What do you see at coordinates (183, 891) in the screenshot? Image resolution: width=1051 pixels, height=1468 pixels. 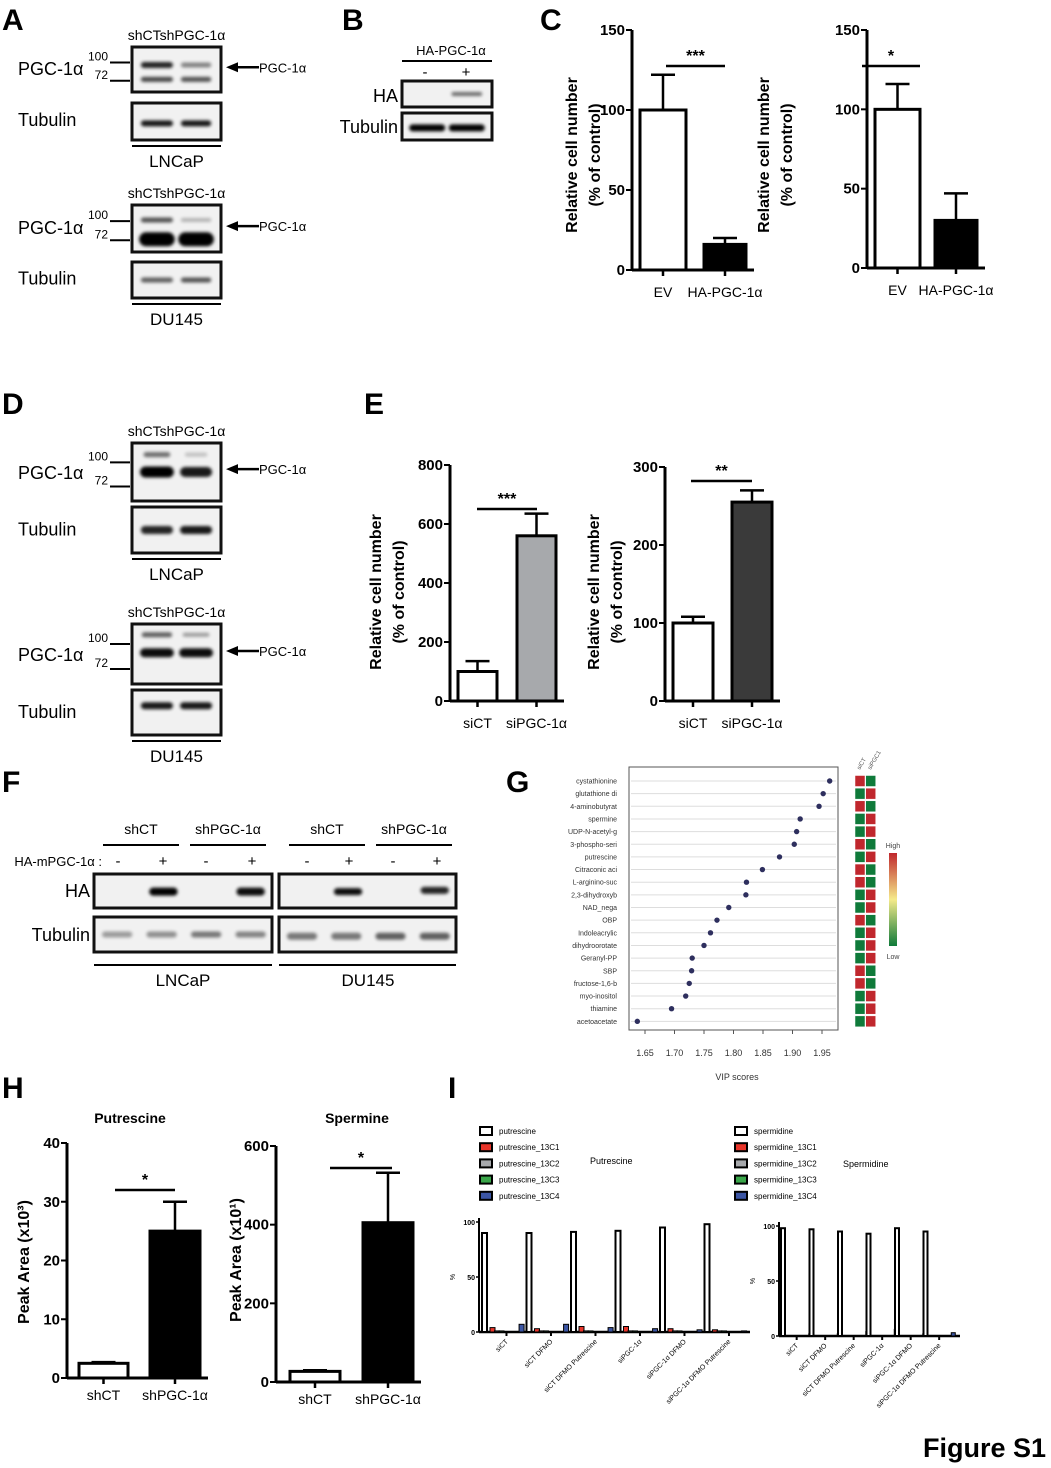 I see `ha-blot-lncap` at bounding box center [183, 891].